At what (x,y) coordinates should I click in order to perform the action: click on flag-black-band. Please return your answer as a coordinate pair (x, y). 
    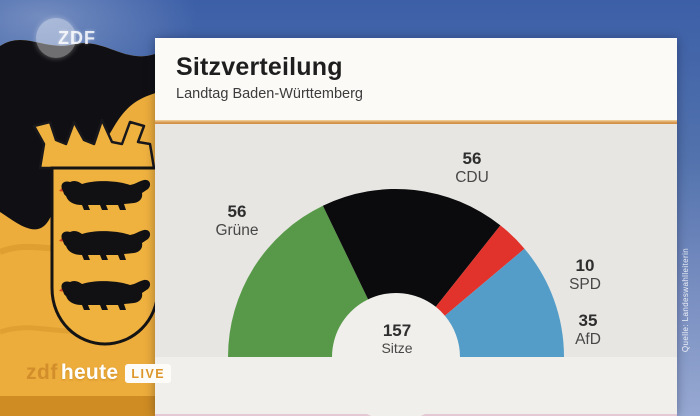
    Looking at the image, I should click on (87, 135).